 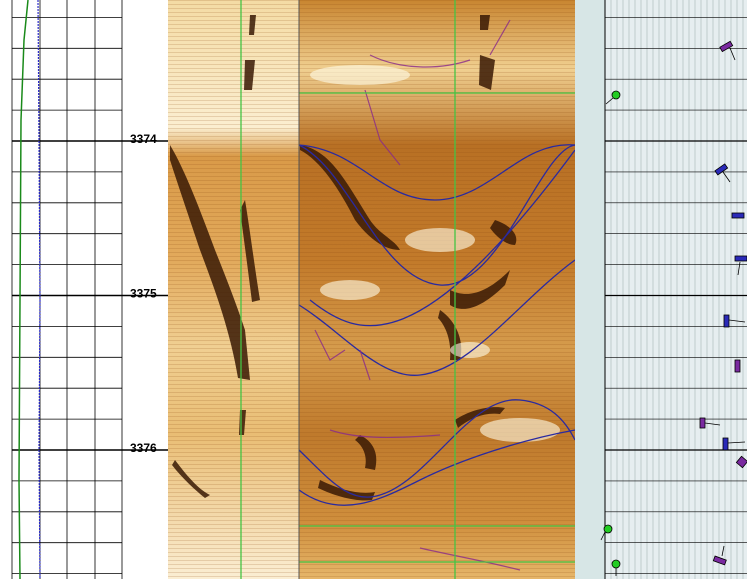 I want to click on tadpole-margin, so click(x=590, y=289).